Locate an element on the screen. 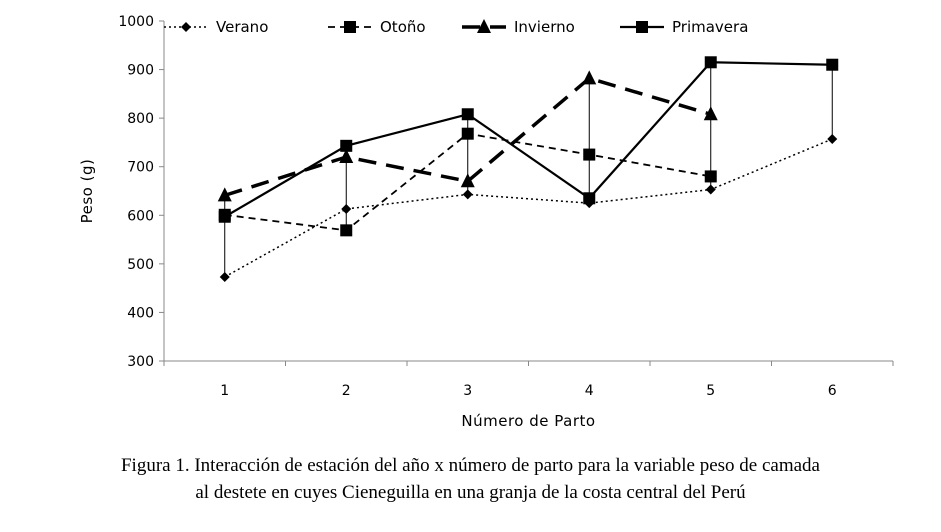 Image resolution: width=941 pixels, height=532 pixels. y-tick-label: 900 is located at coordinates (140, 71).